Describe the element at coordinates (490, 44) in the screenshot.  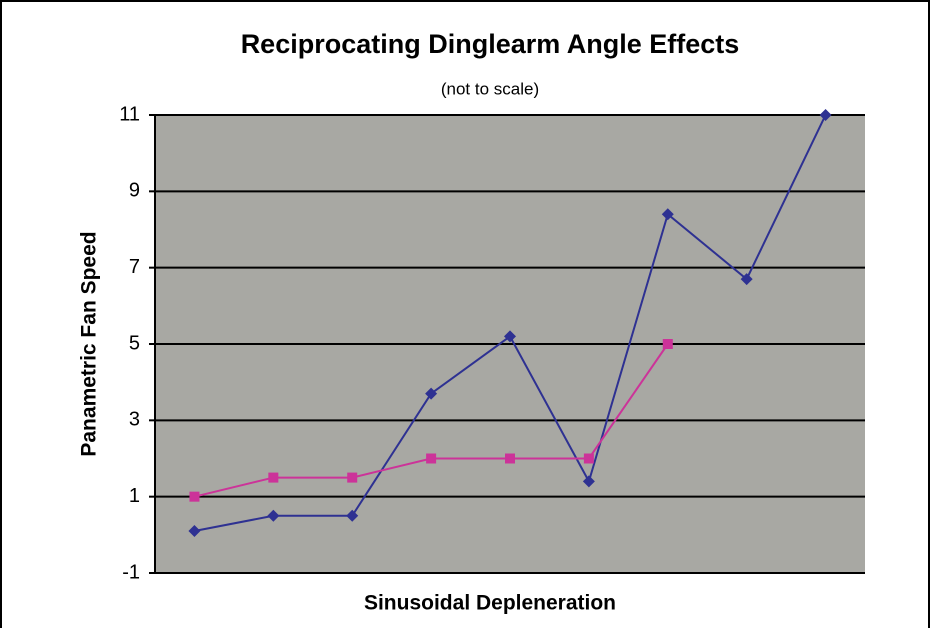
I see `chart-title: Reciprocating Dinglearm Angle Effects` at that location.